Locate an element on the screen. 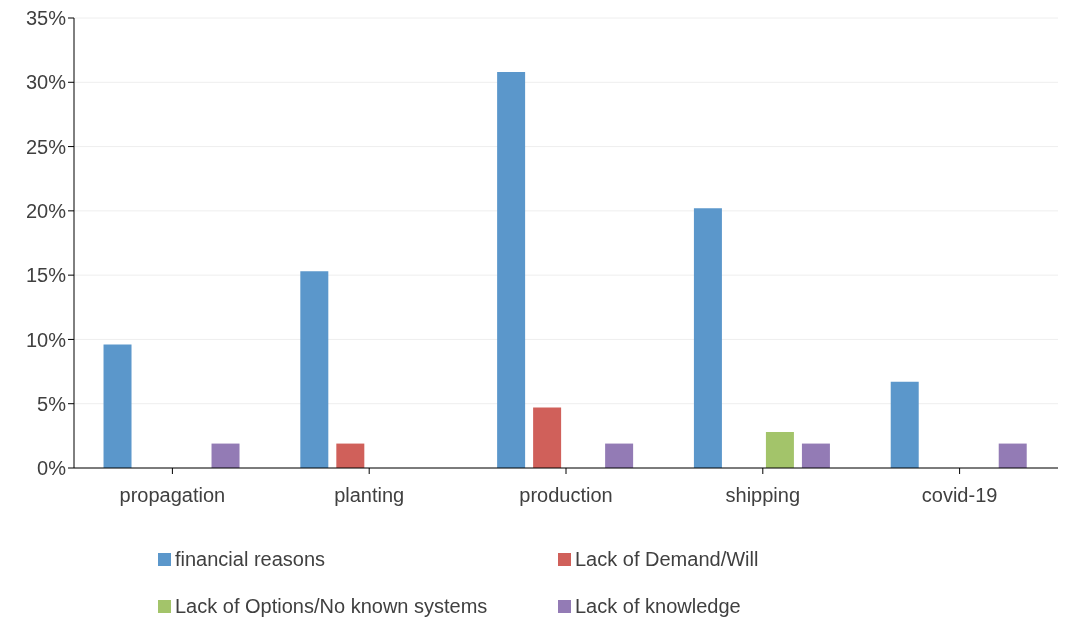  legend-label: financial reasons is located at coordinates (250, 559).